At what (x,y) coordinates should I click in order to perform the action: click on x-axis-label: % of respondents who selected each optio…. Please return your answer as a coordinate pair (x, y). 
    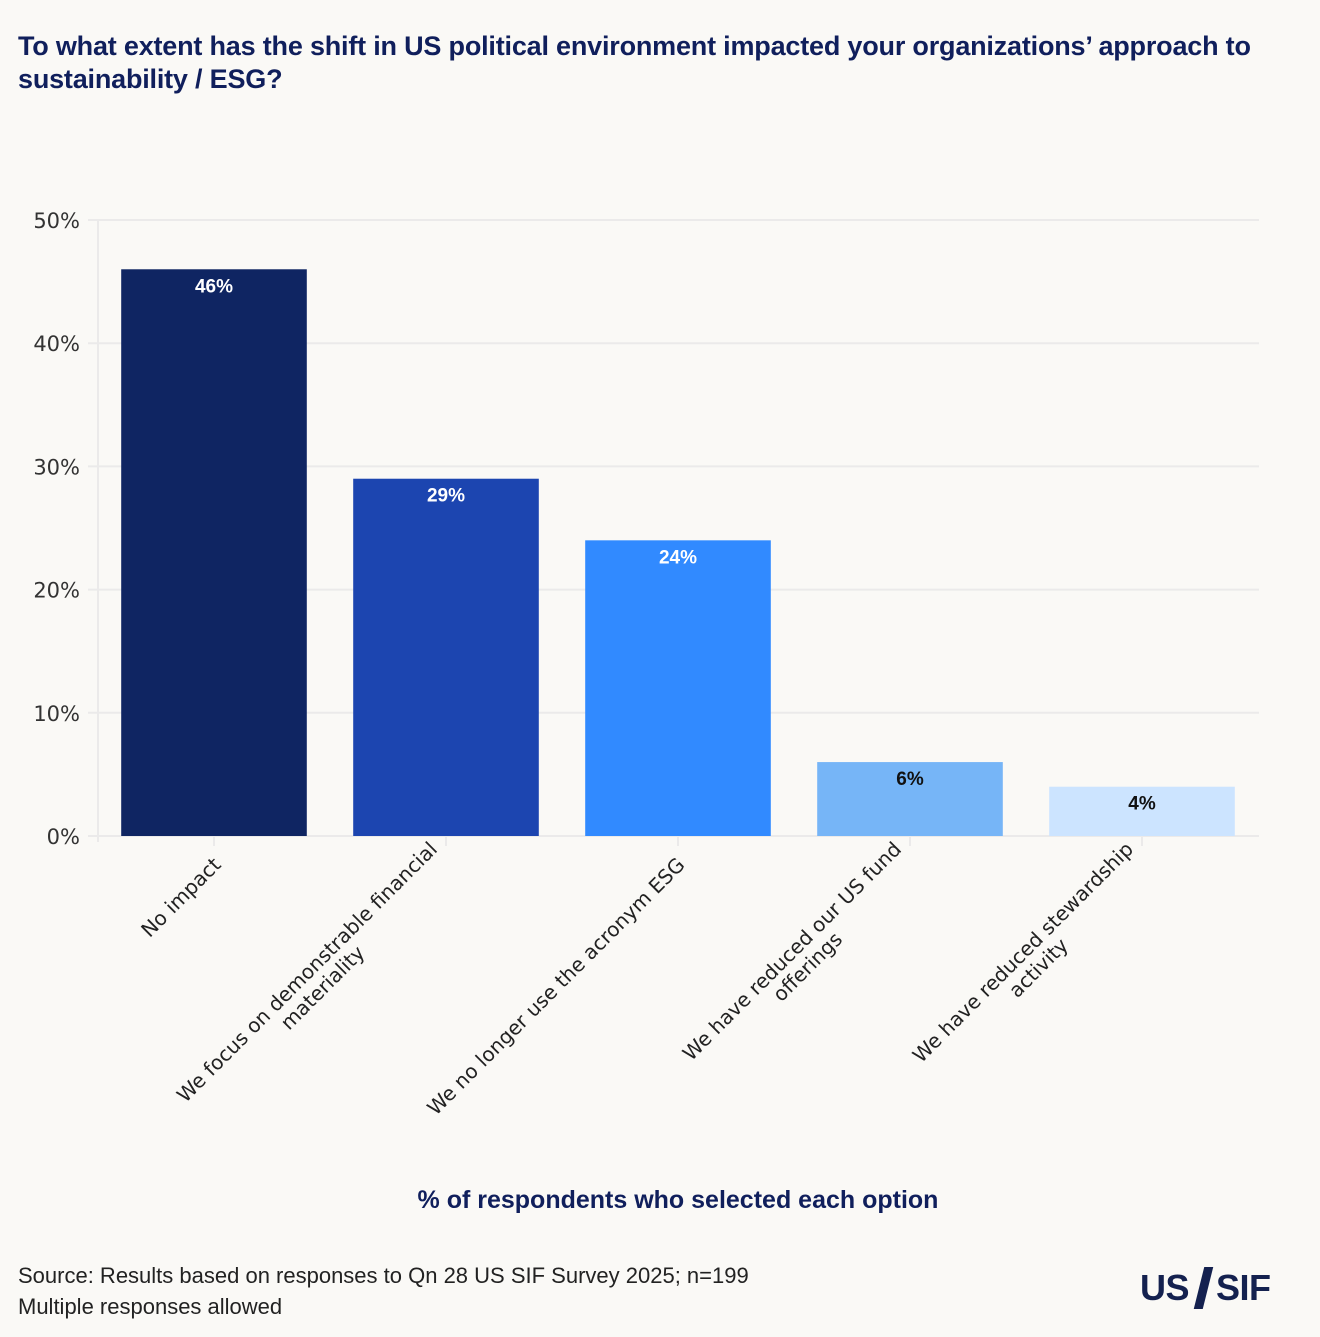
    Looking at the image, I should click on (678, 1200).